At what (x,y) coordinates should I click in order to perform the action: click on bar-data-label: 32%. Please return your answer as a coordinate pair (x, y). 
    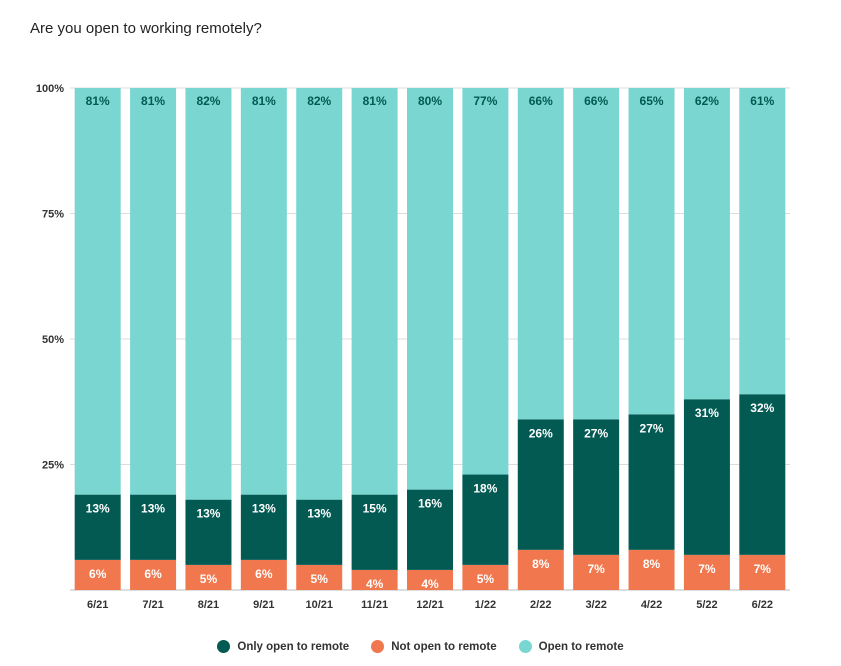
    Looking at the image, I should click on (762, 408).